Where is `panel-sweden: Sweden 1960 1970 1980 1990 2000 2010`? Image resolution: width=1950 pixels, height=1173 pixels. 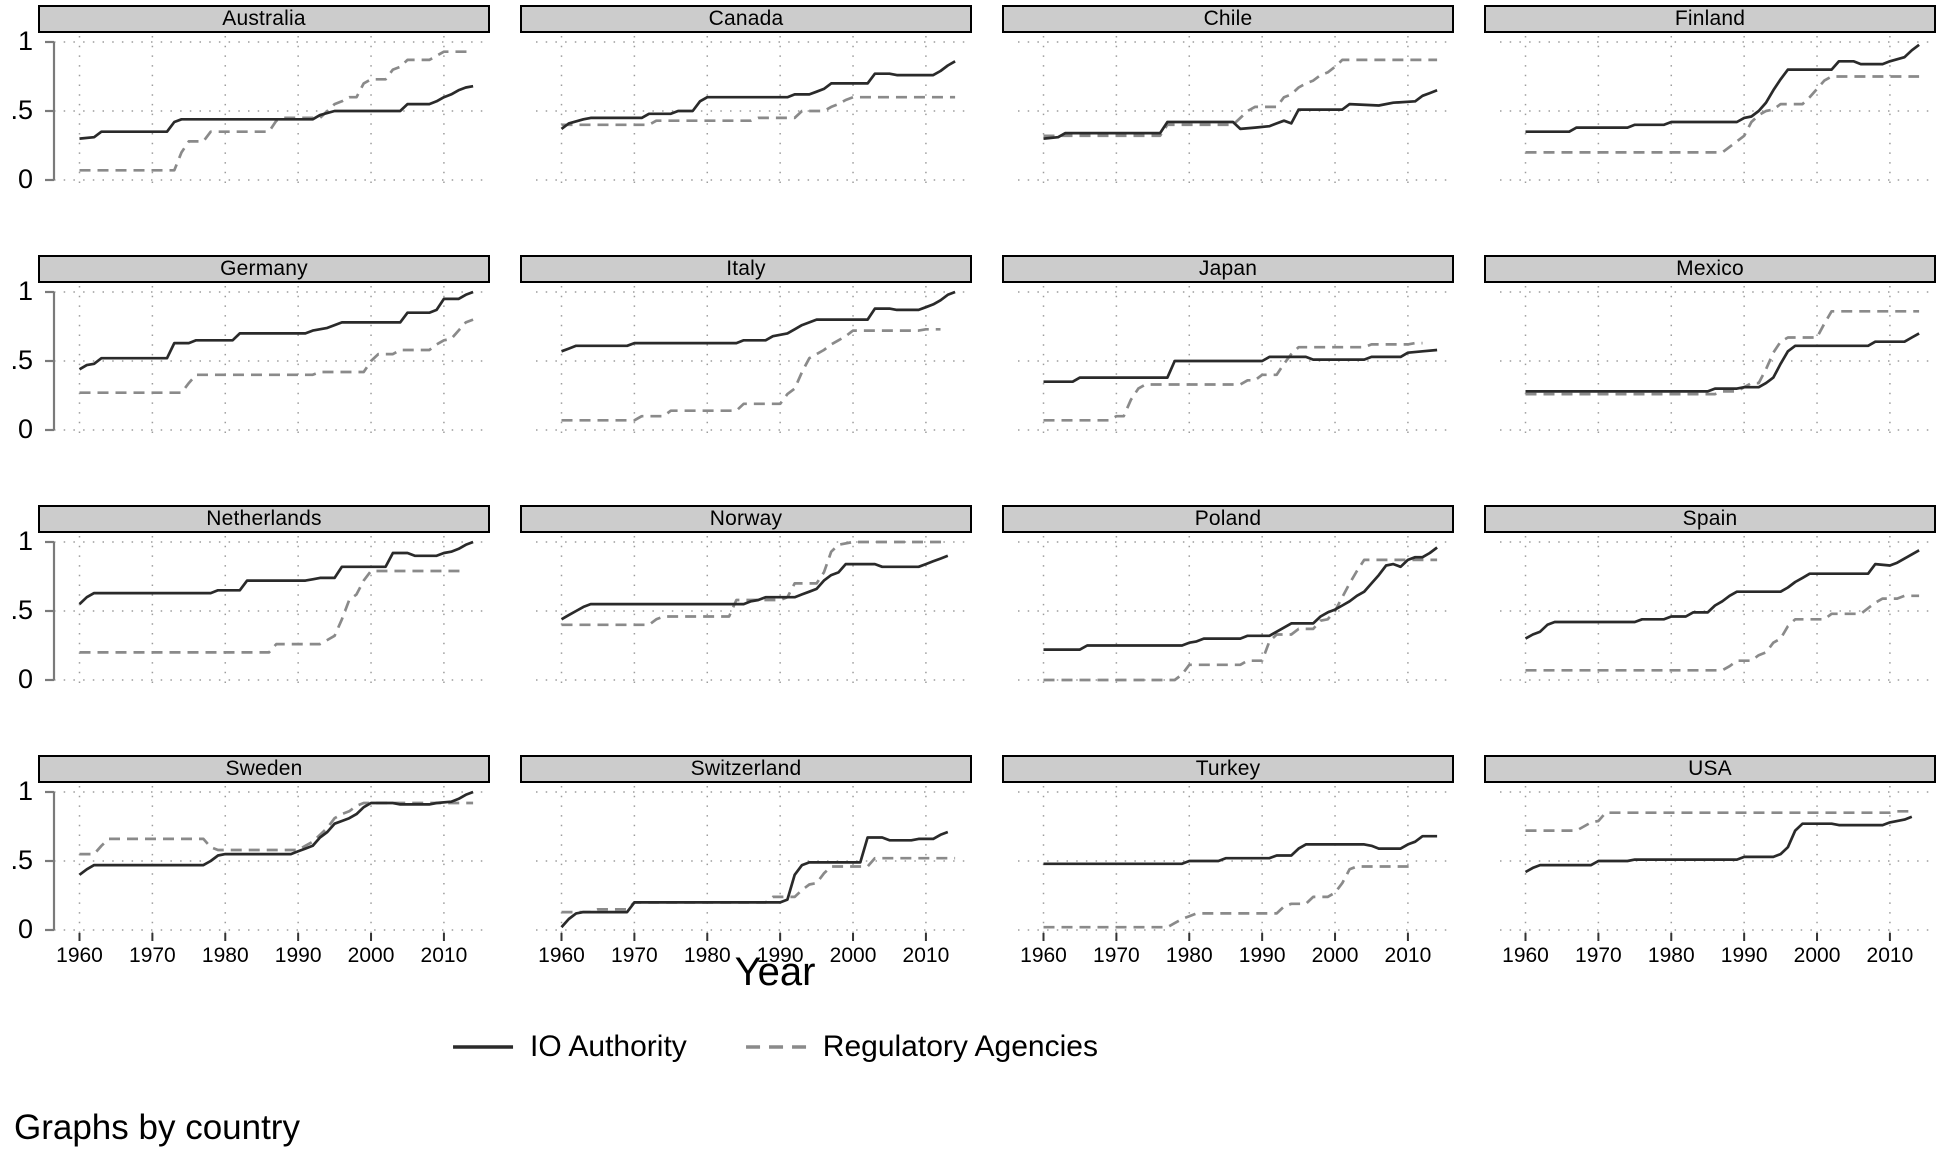 panel-sweden: Sweden 1960 1970 1980 1990 2000 2010 is located at coordinates (264, 862).